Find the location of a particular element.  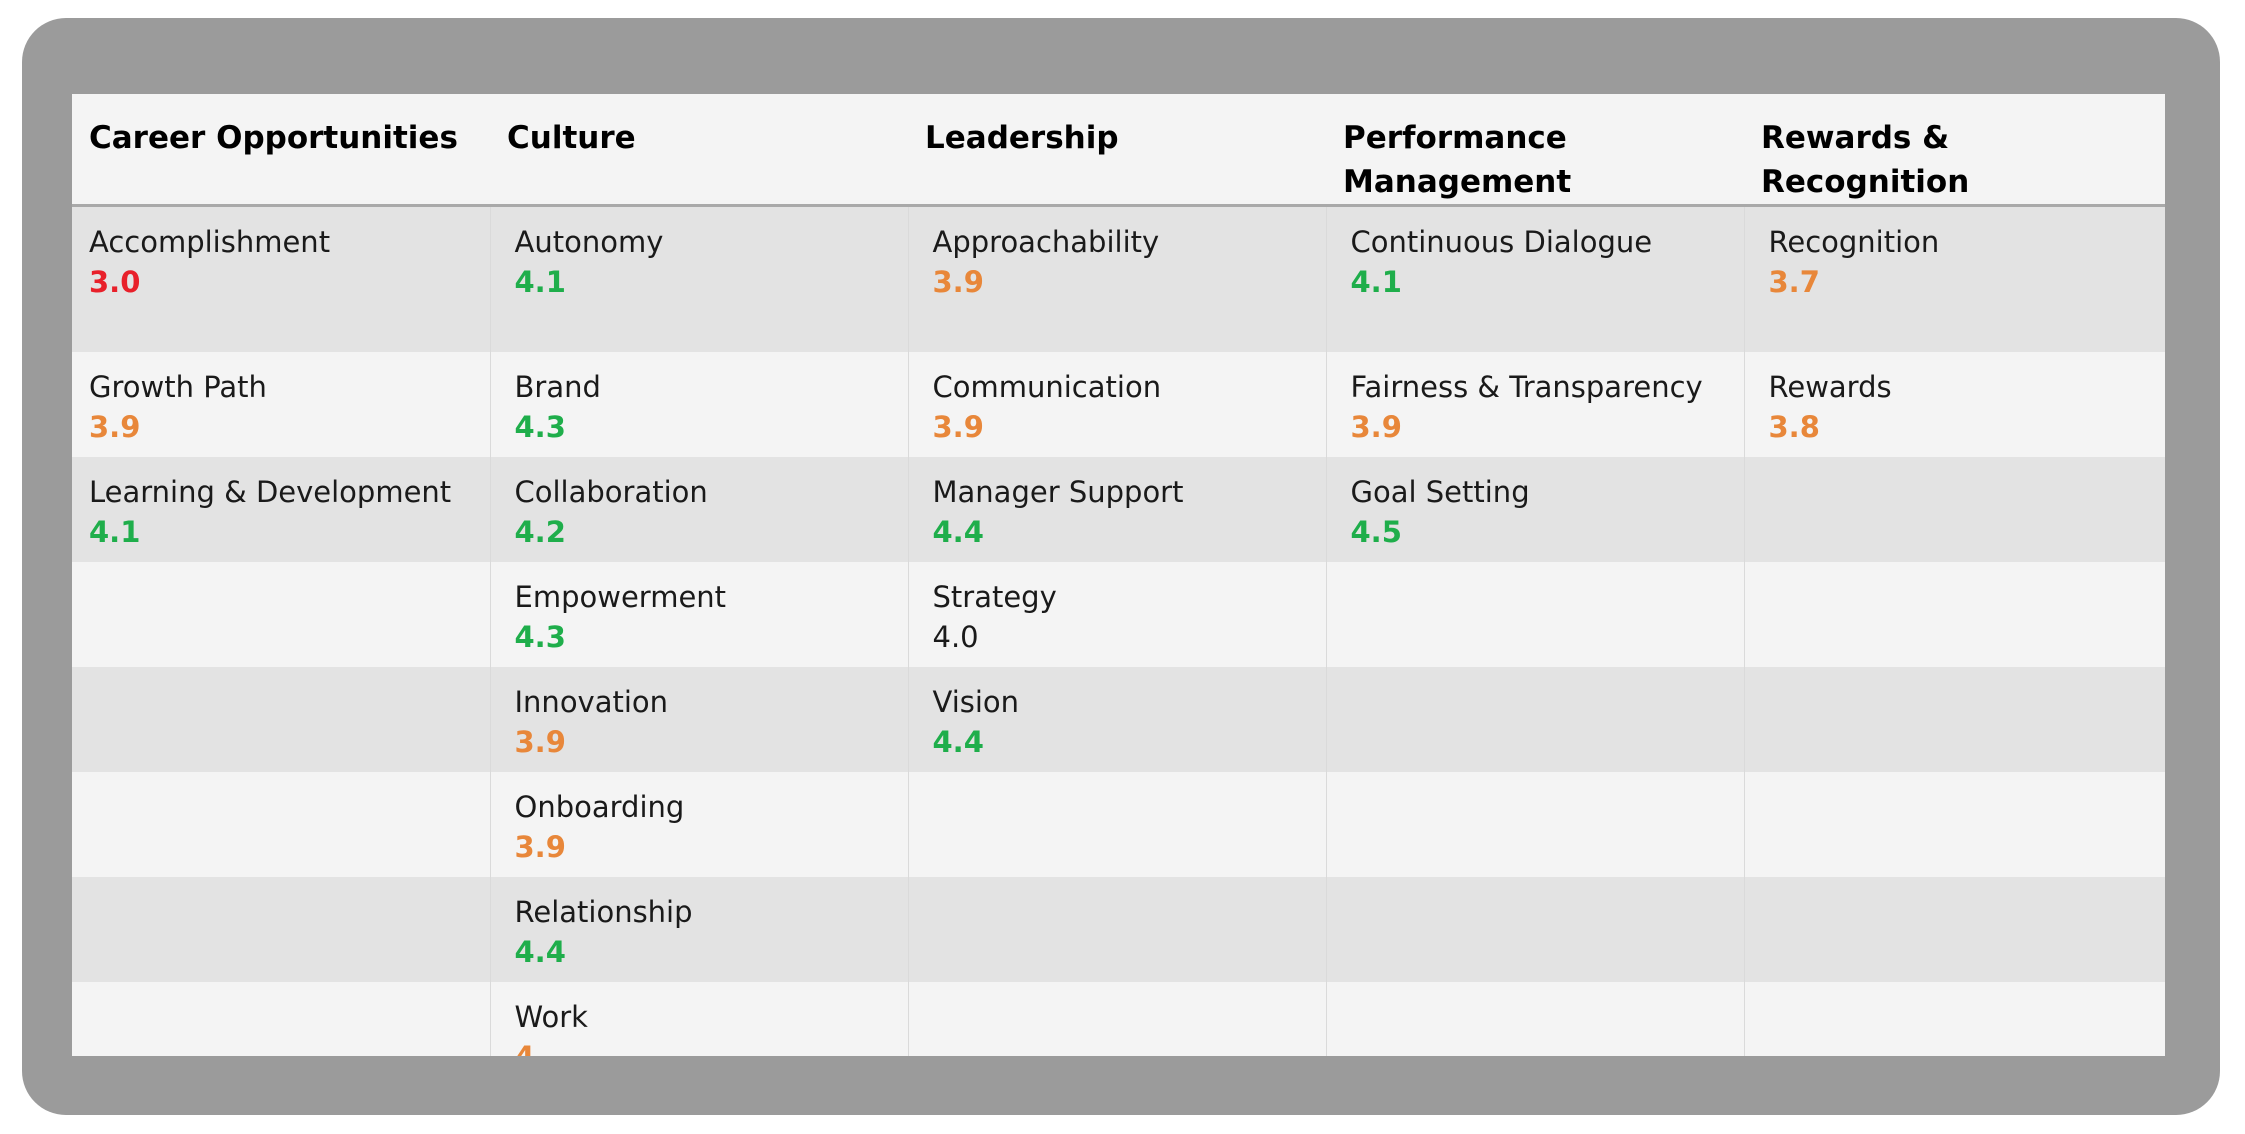

table-cell: Onboarding 3.9 is located at coordinates (699, 824).